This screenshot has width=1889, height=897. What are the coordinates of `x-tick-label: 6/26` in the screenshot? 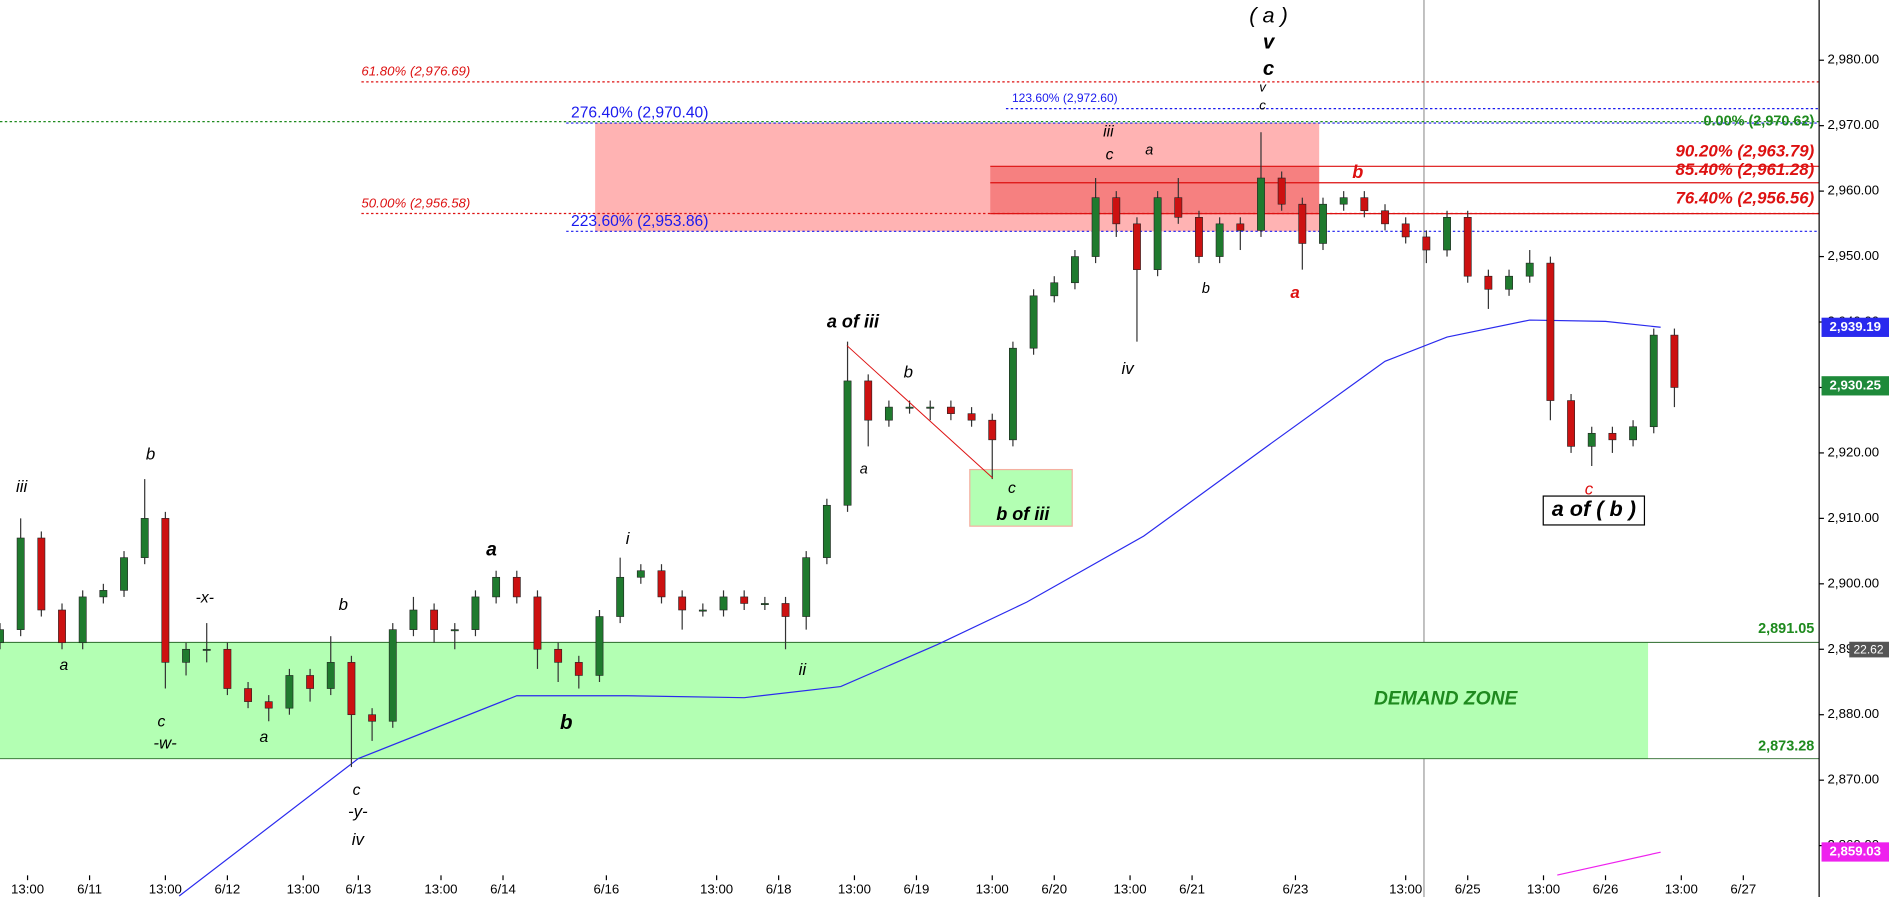 It's located at (1606, 888).